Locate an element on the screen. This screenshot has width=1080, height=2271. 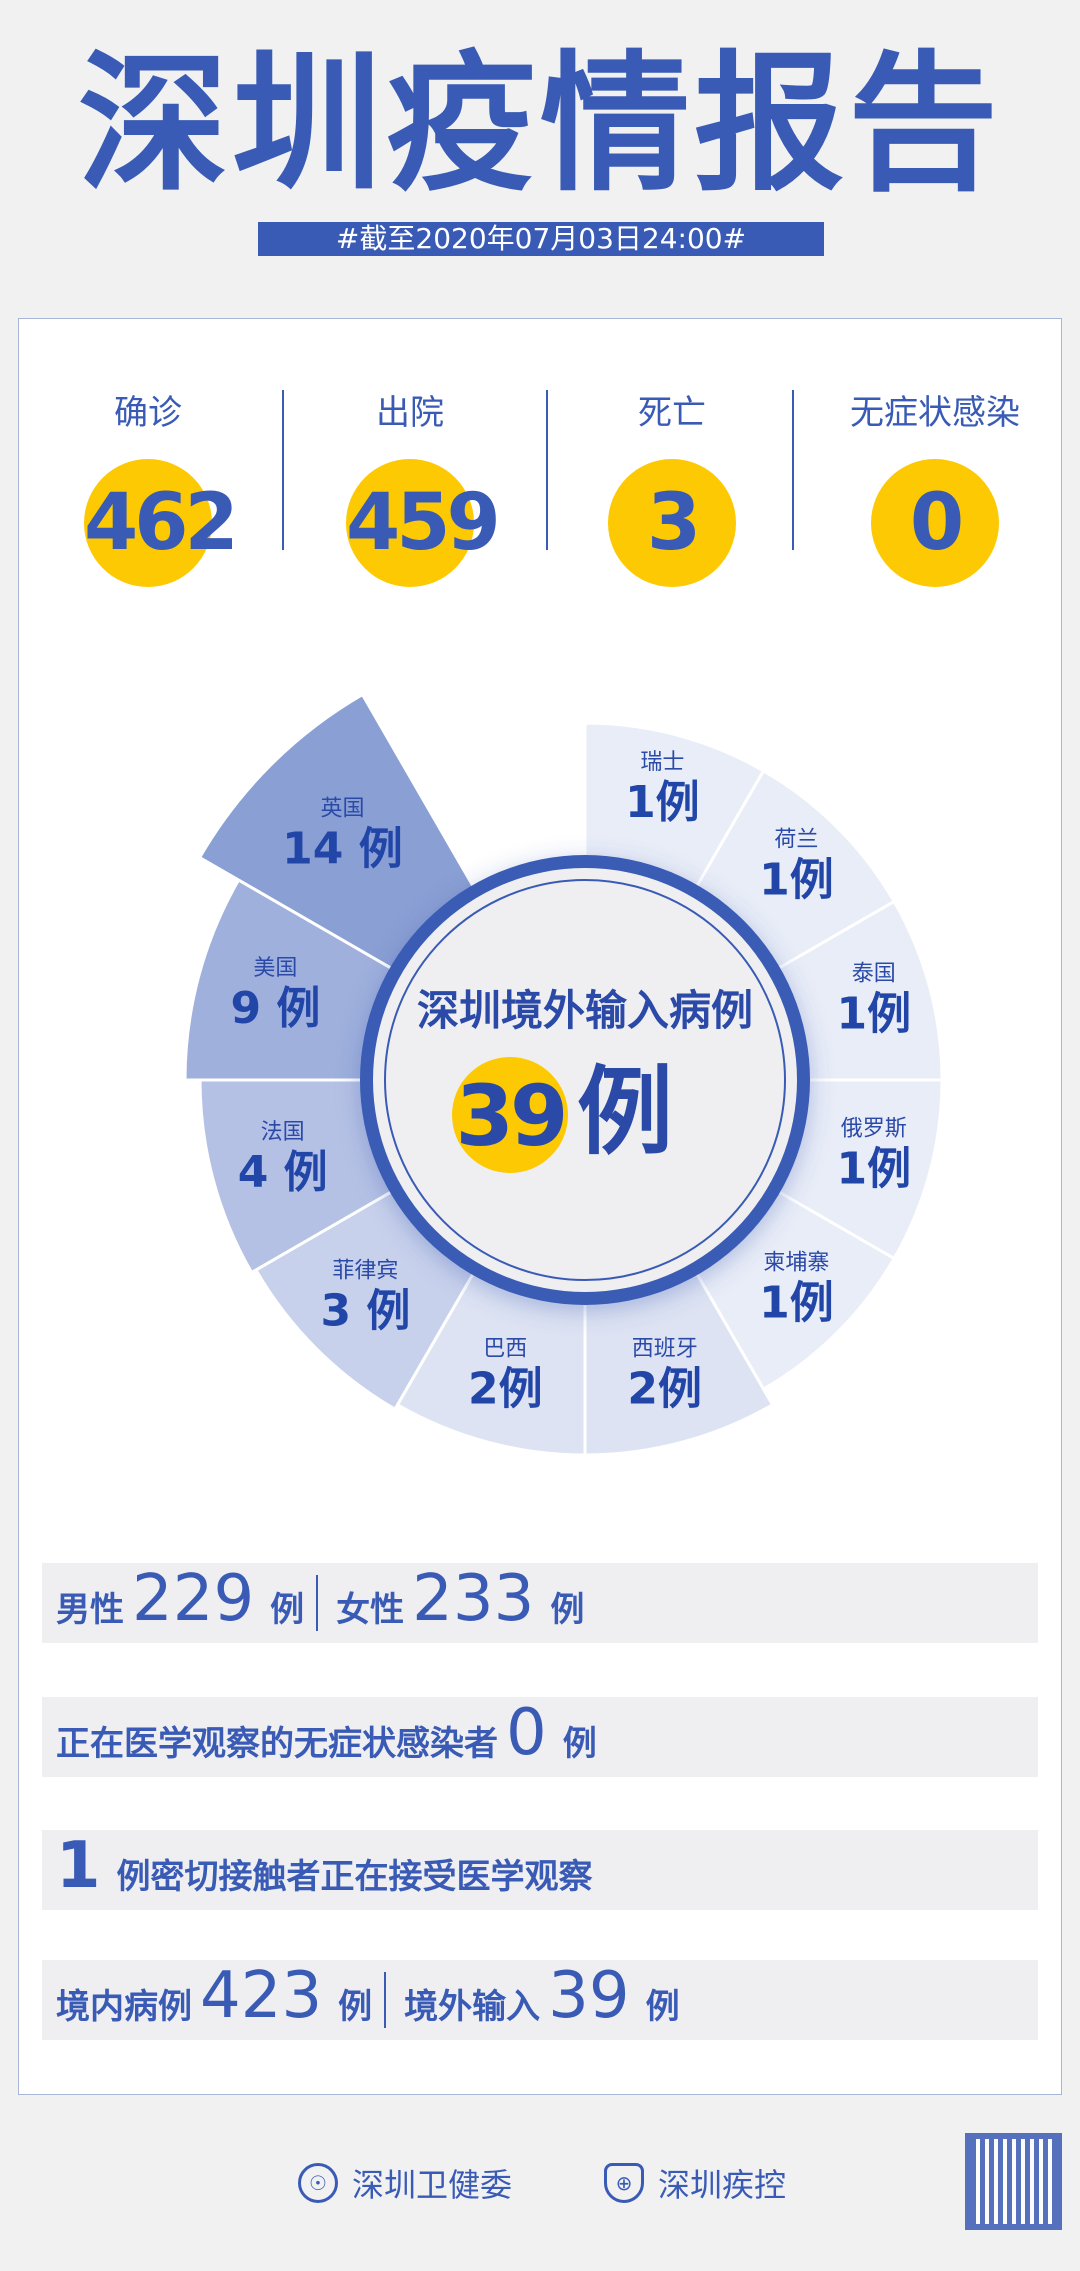
country-name: 西班牙 is located at coordinates (665, 1349).